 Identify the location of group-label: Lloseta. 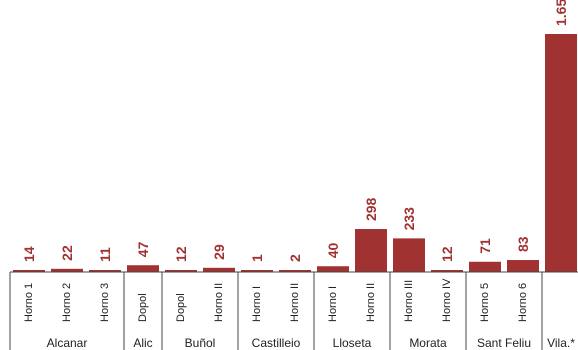
(352, 343).